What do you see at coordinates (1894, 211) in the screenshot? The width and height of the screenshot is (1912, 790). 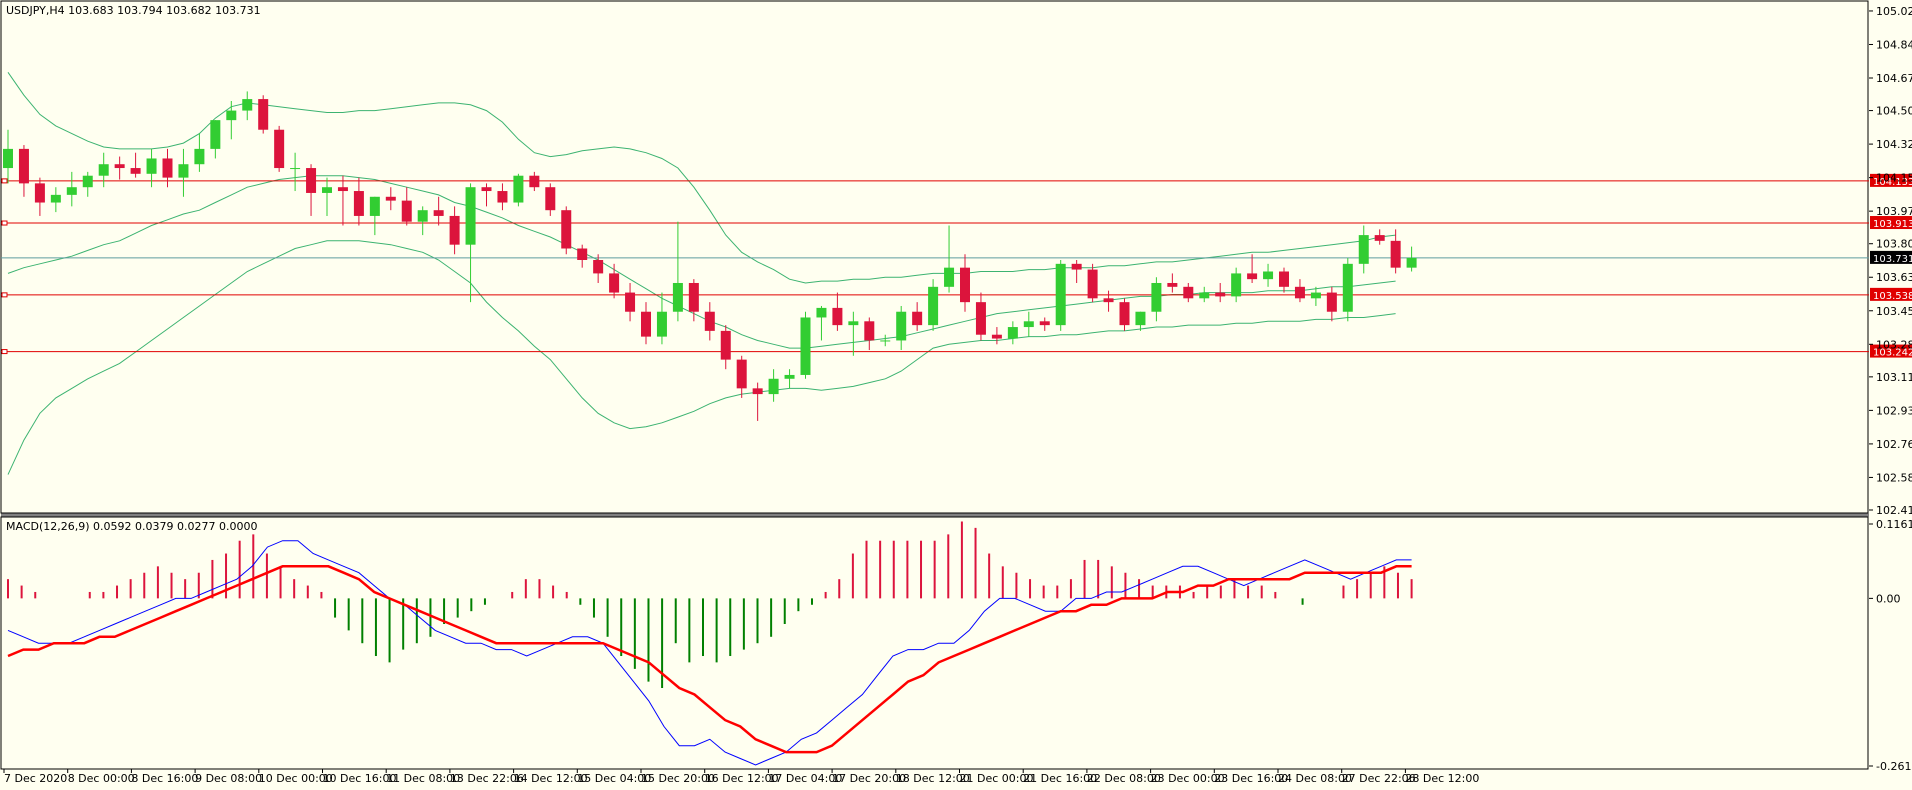 I see `price-tick-label: 103.975` at bounding box center [1894, 211].